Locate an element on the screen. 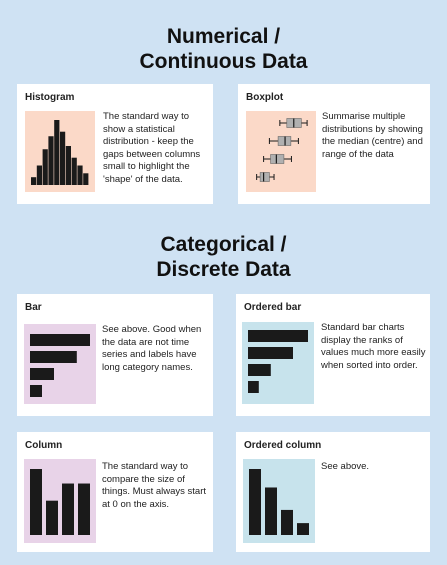 Image resolution: width=447 pixels, height=565 pixels. categorical-heading-line-2: Discrete Data is located at coordinates (223, 269).